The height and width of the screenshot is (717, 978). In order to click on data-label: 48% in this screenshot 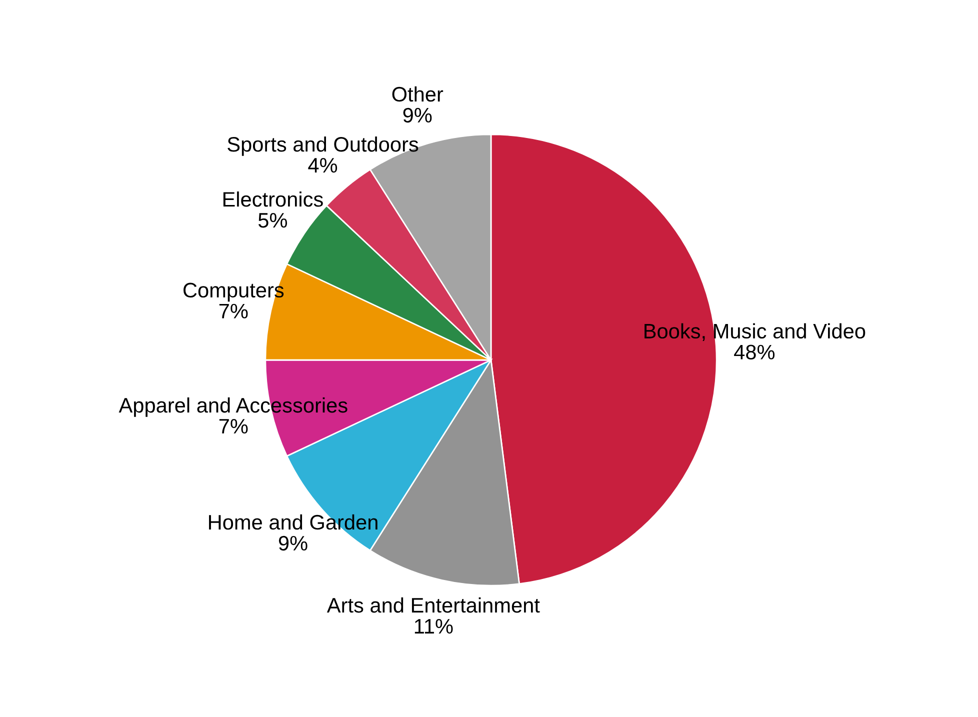, I will do `click(754, 352)`.